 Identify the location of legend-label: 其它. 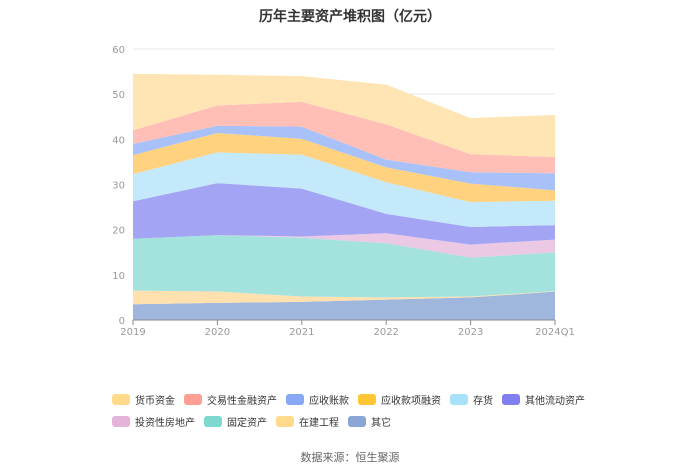
(381, 423).